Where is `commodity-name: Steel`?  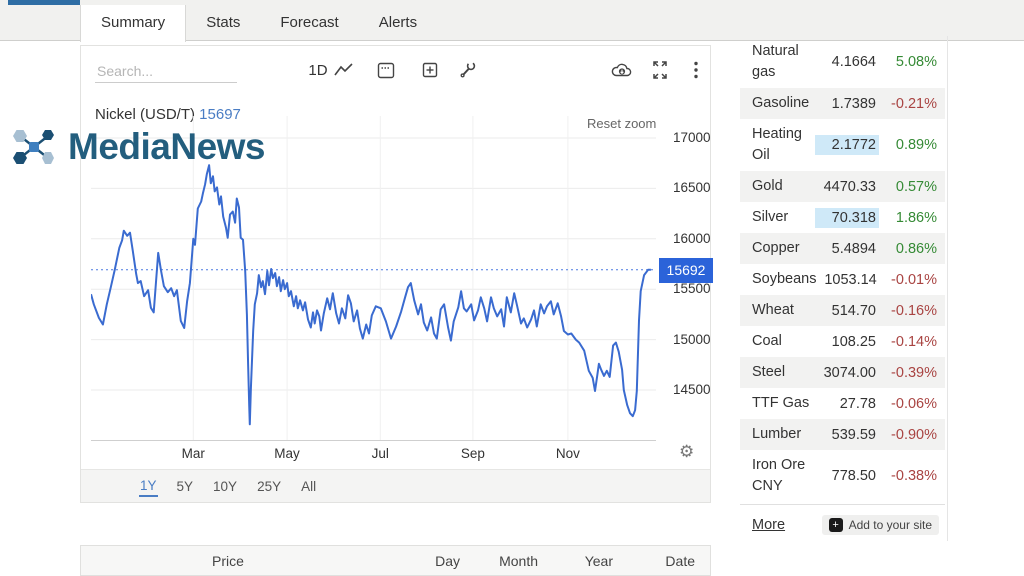
commodity-name: Steel is located at coordinates (769, 372).